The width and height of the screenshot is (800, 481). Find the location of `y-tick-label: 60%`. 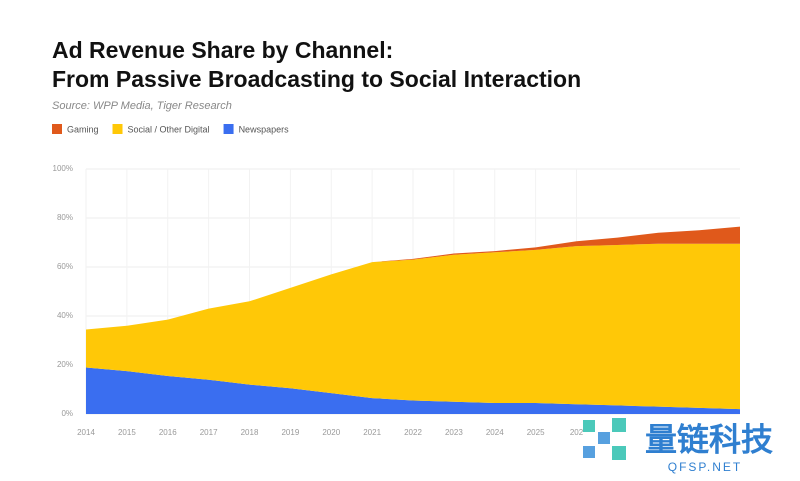

y-tick-label: 60% is located at coordinates (65, 266).